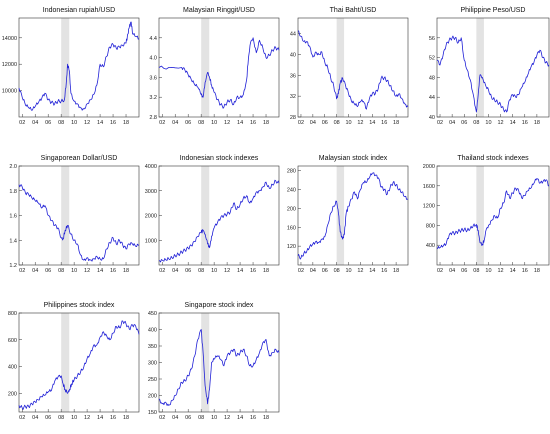 This screenshot has height=434, width=550. What do you see at coordinates (9, 39) in the screenshot?
I see `y-tick-label: 14000` at bounding box center [9, 39].